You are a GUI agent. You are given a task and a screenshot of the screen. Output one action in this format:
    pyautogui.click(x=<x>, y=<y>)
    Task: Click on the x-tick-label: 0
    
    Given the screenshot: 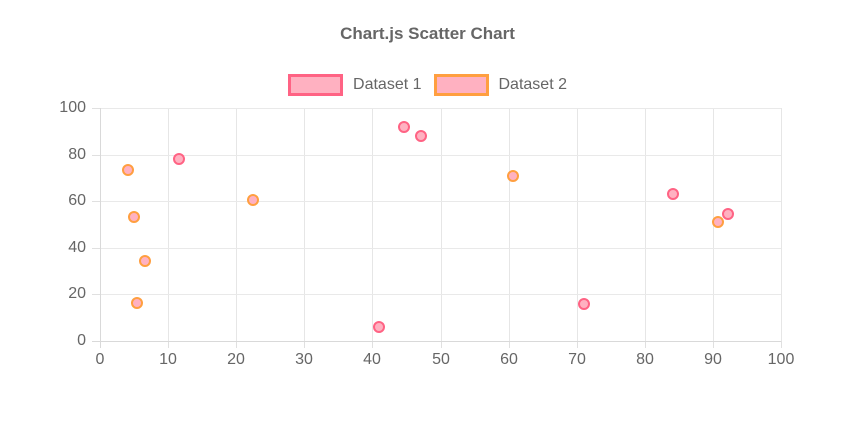 What is the action you would take?
    pyautogui.click(x=100, y=359)
    